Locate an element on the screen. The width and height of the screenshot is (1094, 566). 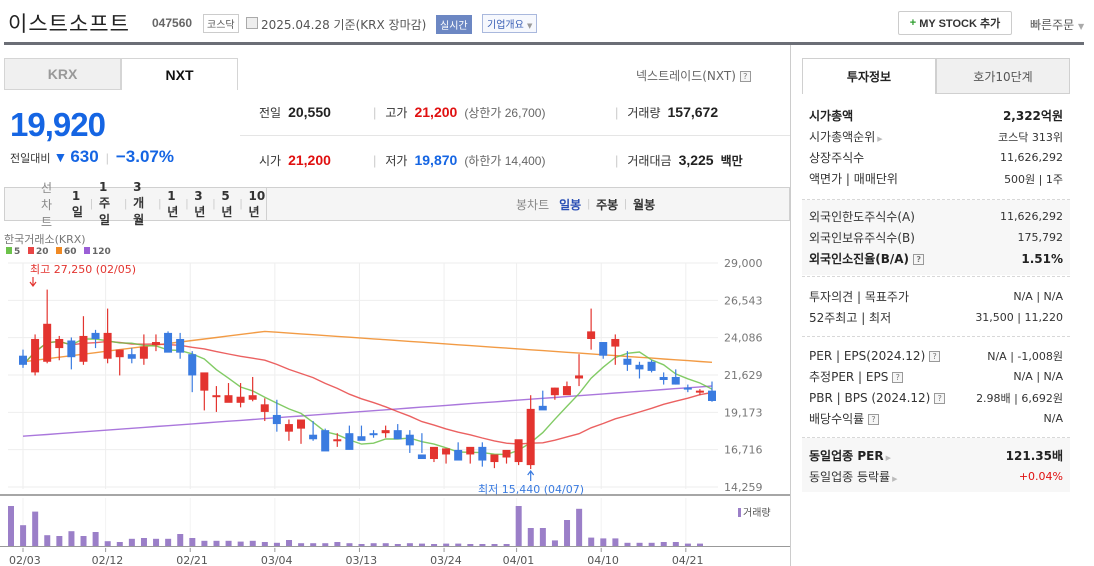
tab-investment-info: 투자정보 is located at coordinates (869, 76).